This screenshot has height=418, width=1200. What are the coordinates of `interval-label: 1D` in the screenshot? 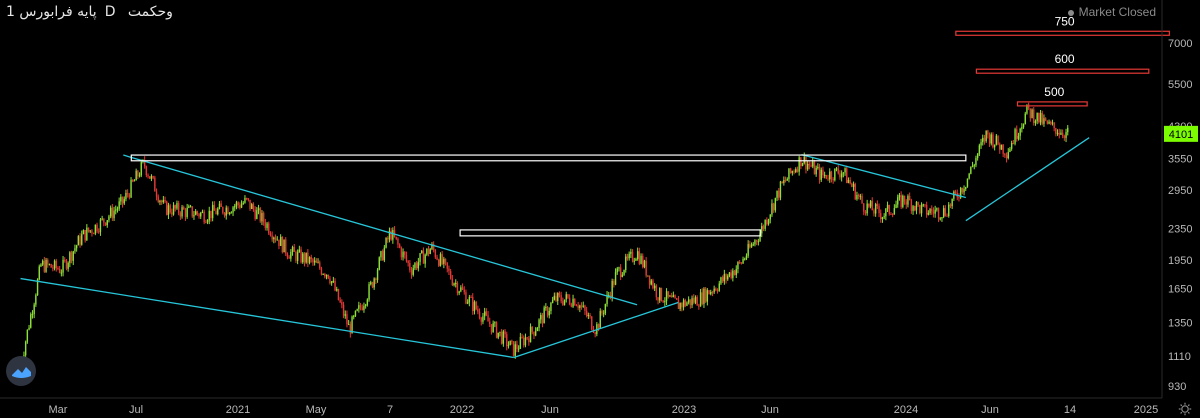 It's located at (61, 12).